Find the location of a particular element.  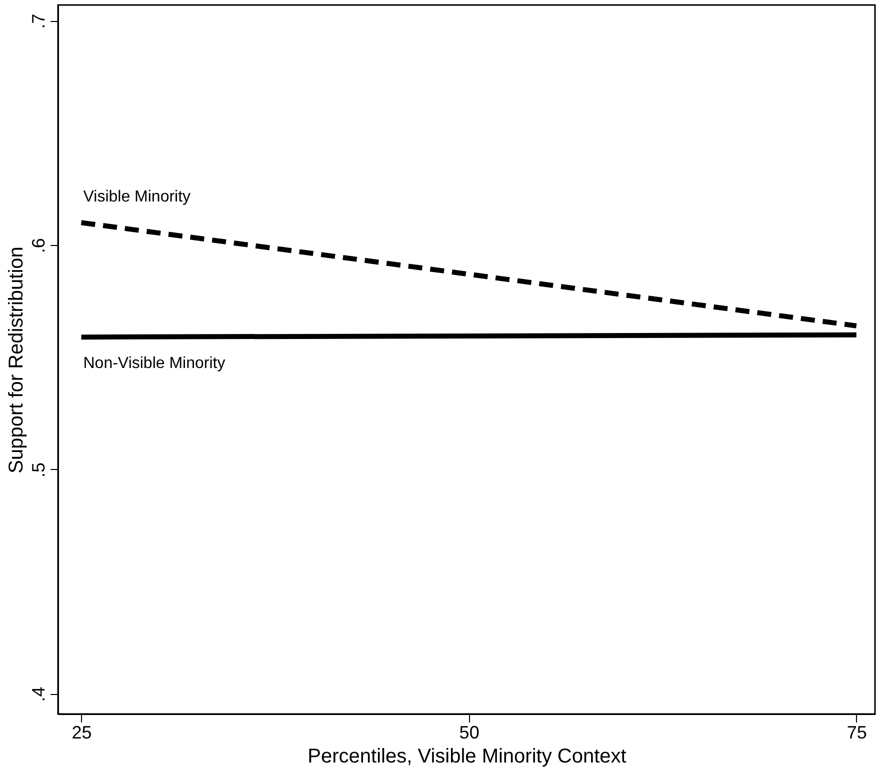

series-label: Non-Visible Minority is located at coordinates (154, 363).